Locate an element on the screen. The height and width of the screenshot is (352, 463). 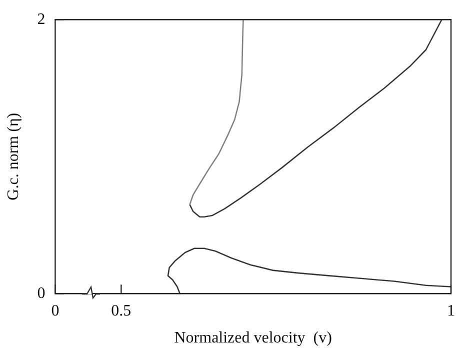
x-tick-label: 0.5 is located at coordinates (121, 311).